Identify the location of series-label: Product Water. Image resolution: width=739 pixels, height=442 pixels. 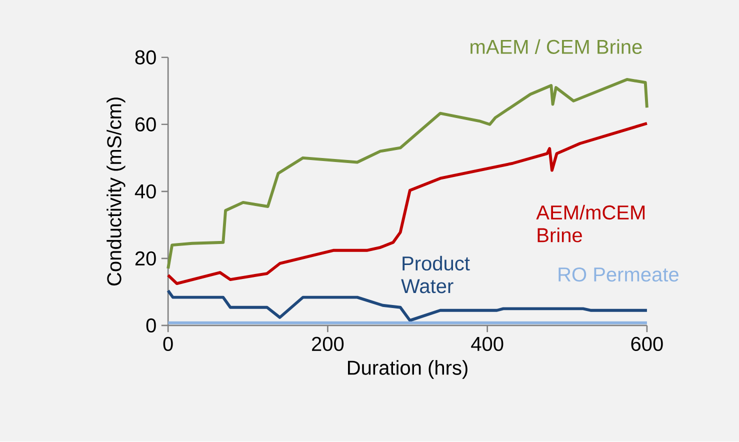
(435, 275).